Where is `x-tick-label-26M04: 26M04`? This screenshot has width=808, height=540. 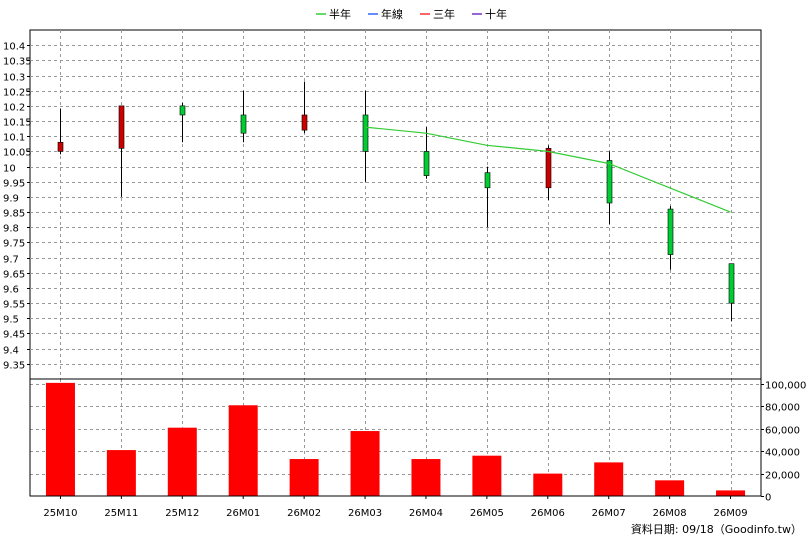
x-tick-label-26M04: 26M04 is located at coordinates (426, 513).